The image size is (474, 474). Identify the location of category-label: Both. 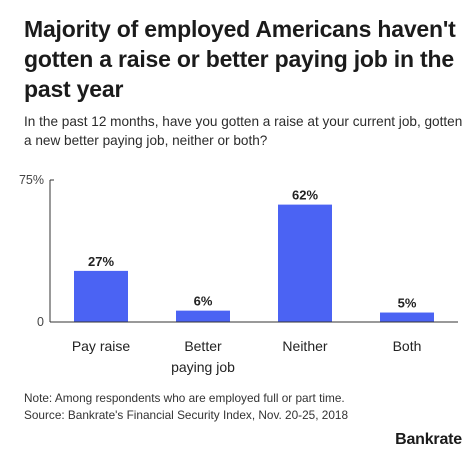
(407, 346).